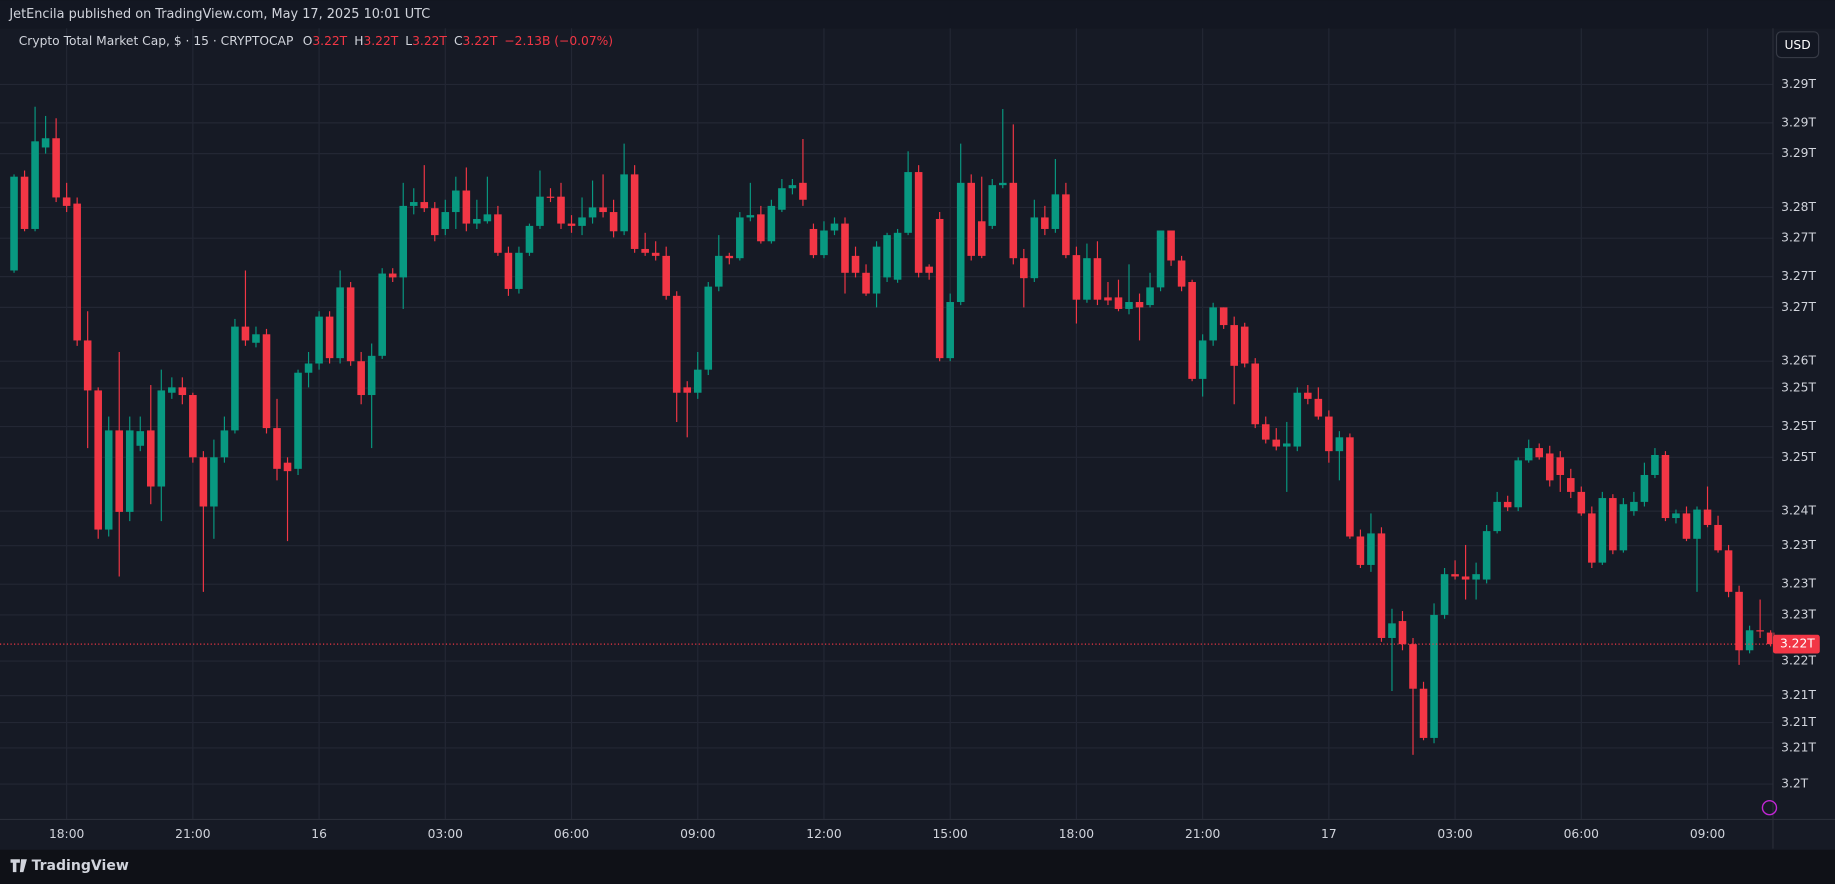 The height and width of the screenshot is (884, 1835). I want to click on x-tick-label: 18:00, so click(1076, 834).